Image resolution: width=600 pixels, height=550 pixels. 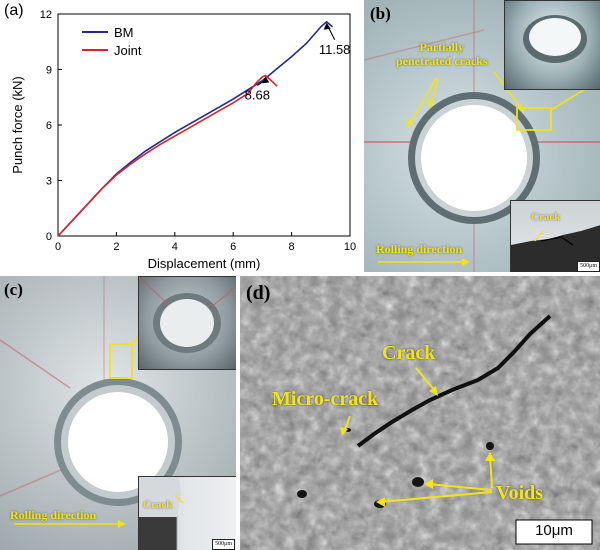 What do you see at coordinates (325, 399) in the screenshot?
I see `panel-d-microcrack-label: Micro-crack` at bounding box center [325, 399].